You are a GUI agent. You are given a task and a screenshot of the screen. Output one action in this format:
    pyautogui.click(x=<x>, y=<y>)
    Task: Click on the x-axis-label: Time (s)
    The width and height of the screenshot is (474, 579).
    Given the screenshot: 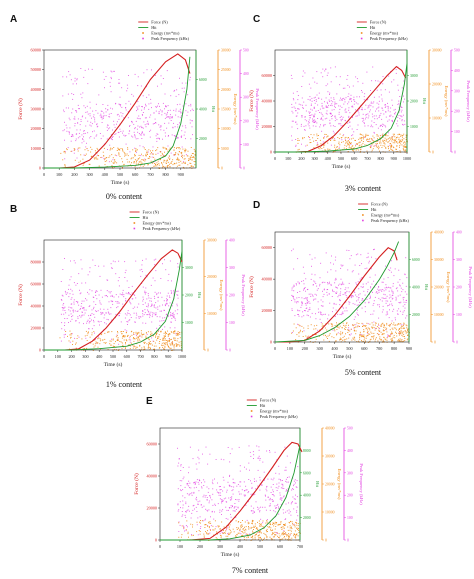 What is the action you would take?
    pyautogui.click(x=341, y=166)
    